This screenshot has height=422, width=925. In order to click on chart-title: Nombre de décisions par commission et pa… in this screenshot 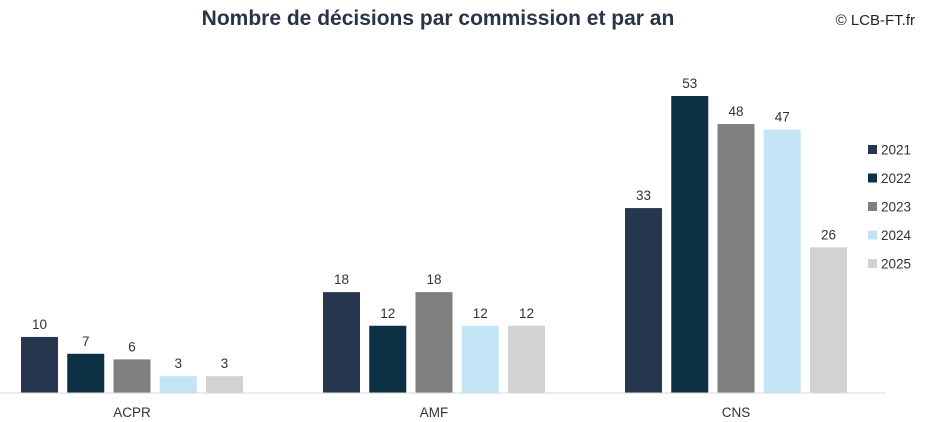, I will do `click(438, 18)`.